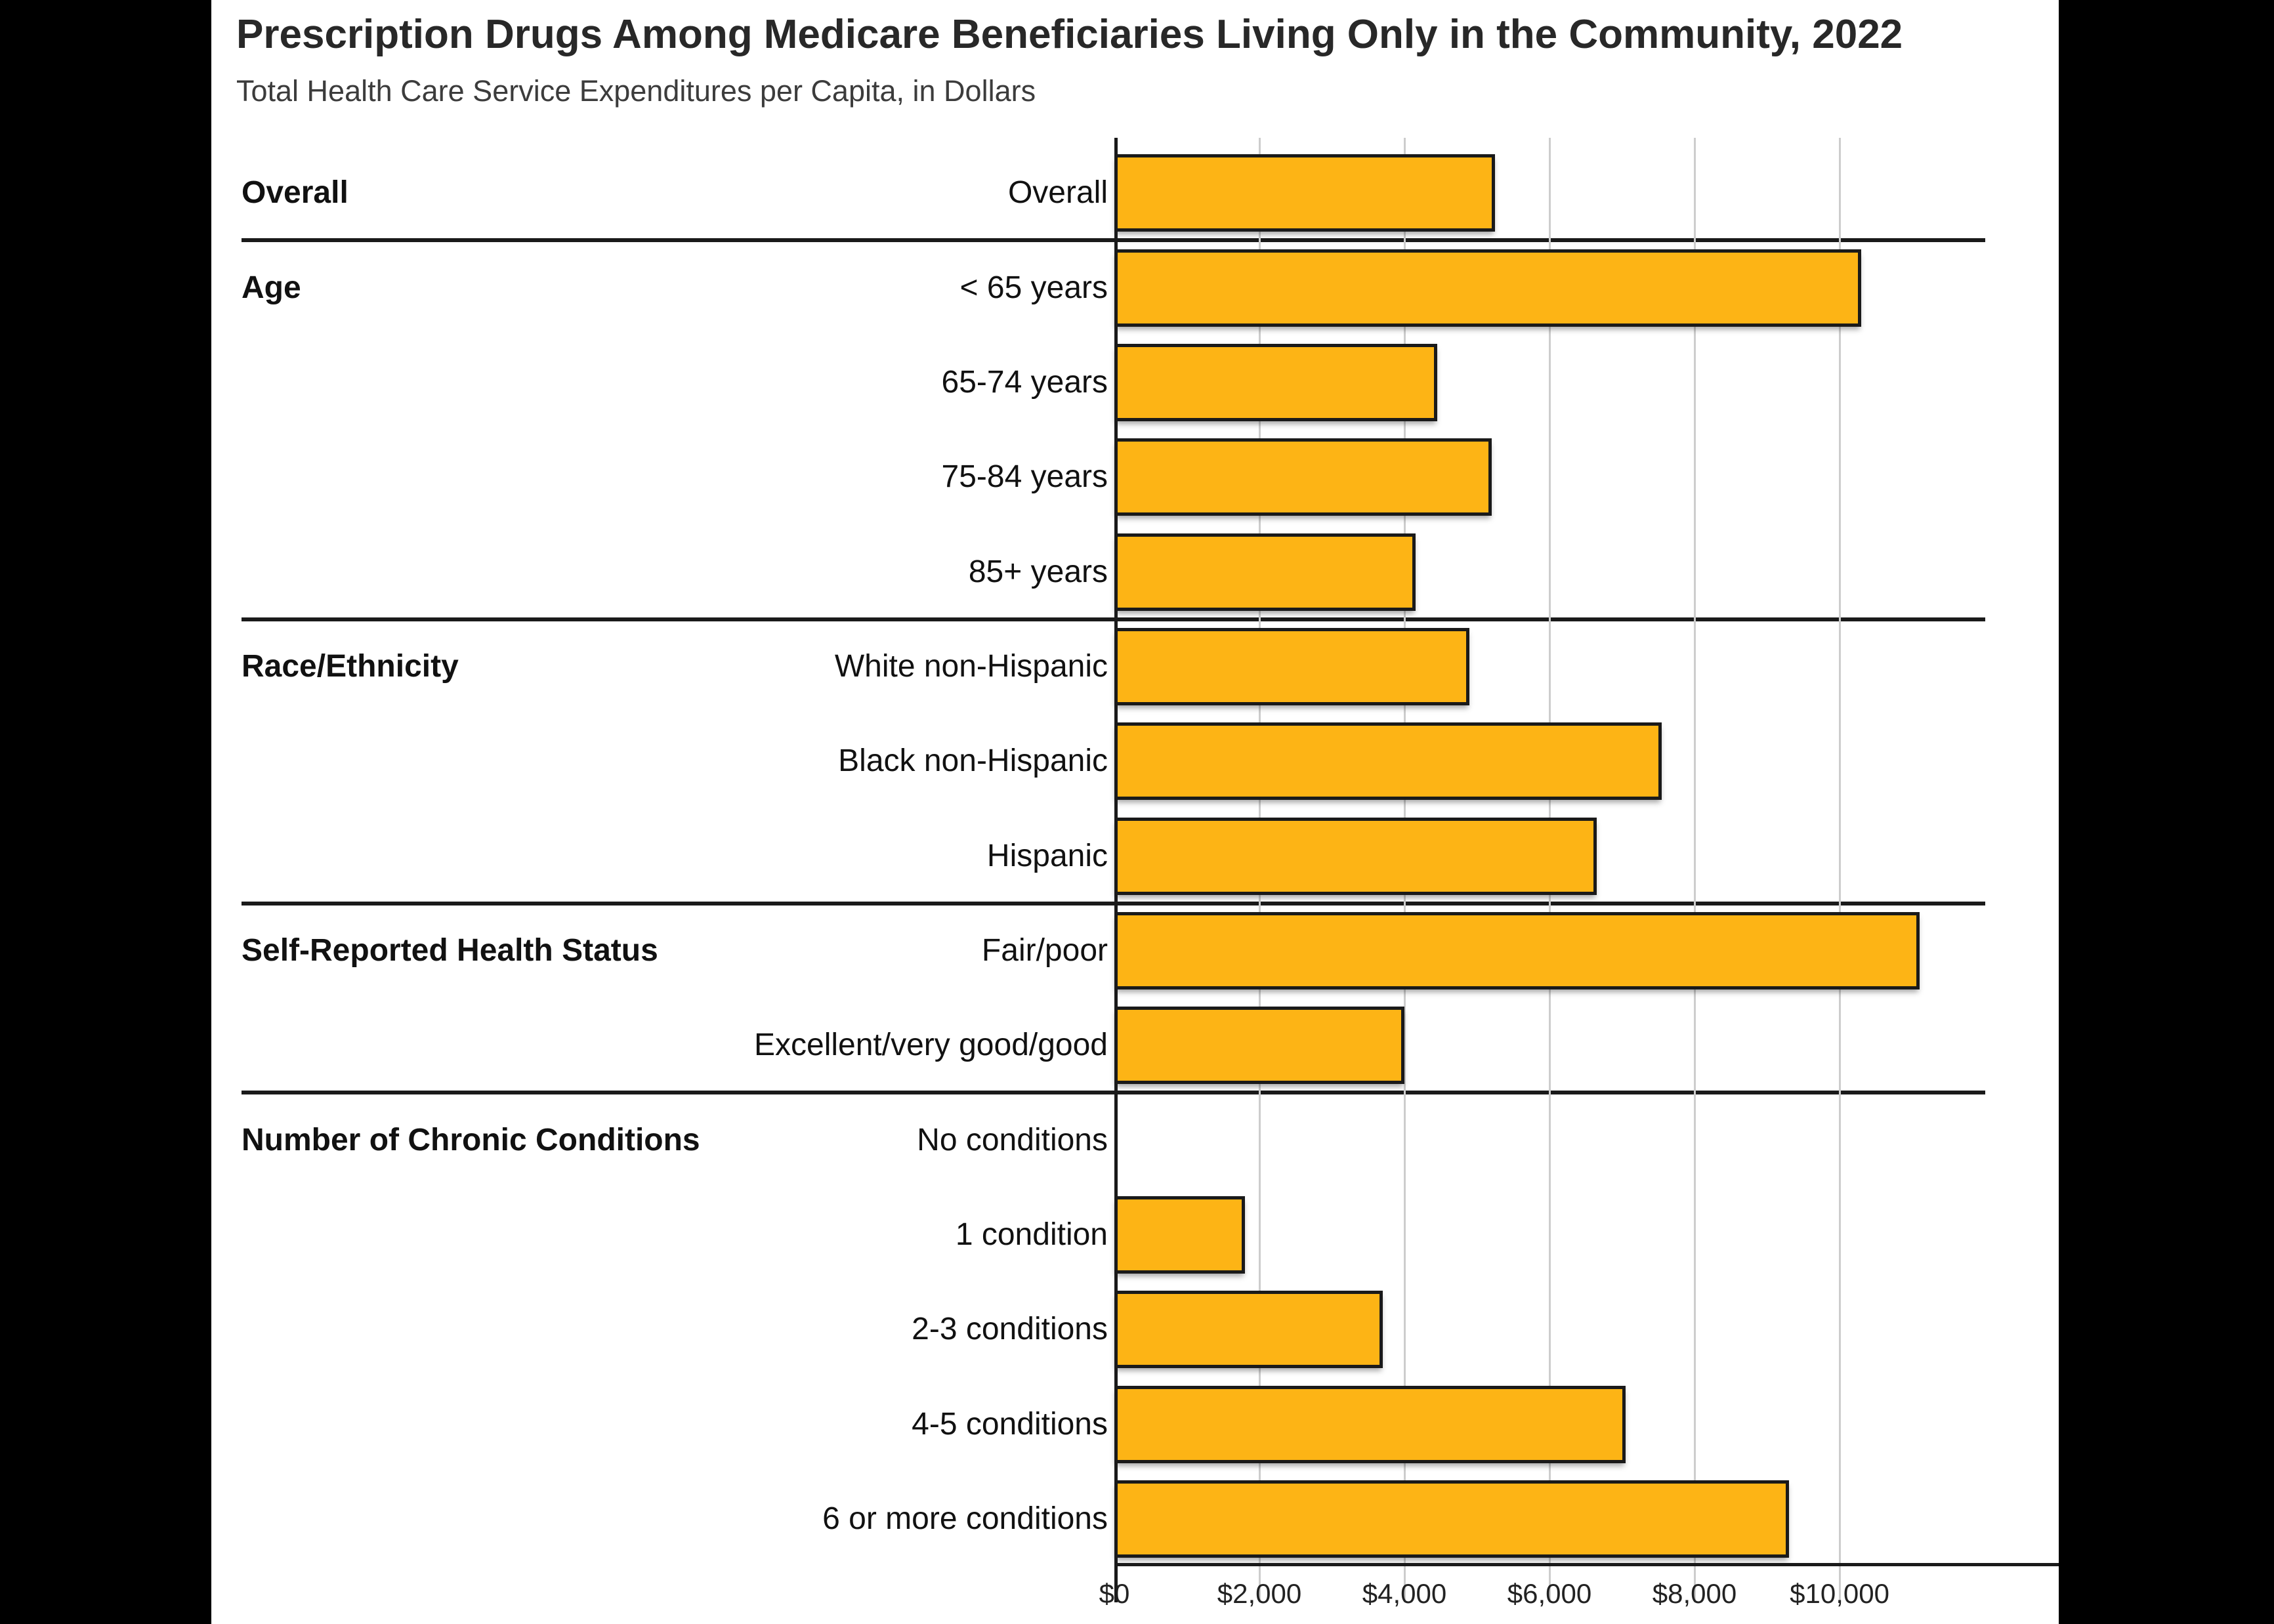  What do you see at coordinates (1010, 1424) in the screenshot?
I see `row-label: 4-5 conditions` at bounding box center [1010, 1424].